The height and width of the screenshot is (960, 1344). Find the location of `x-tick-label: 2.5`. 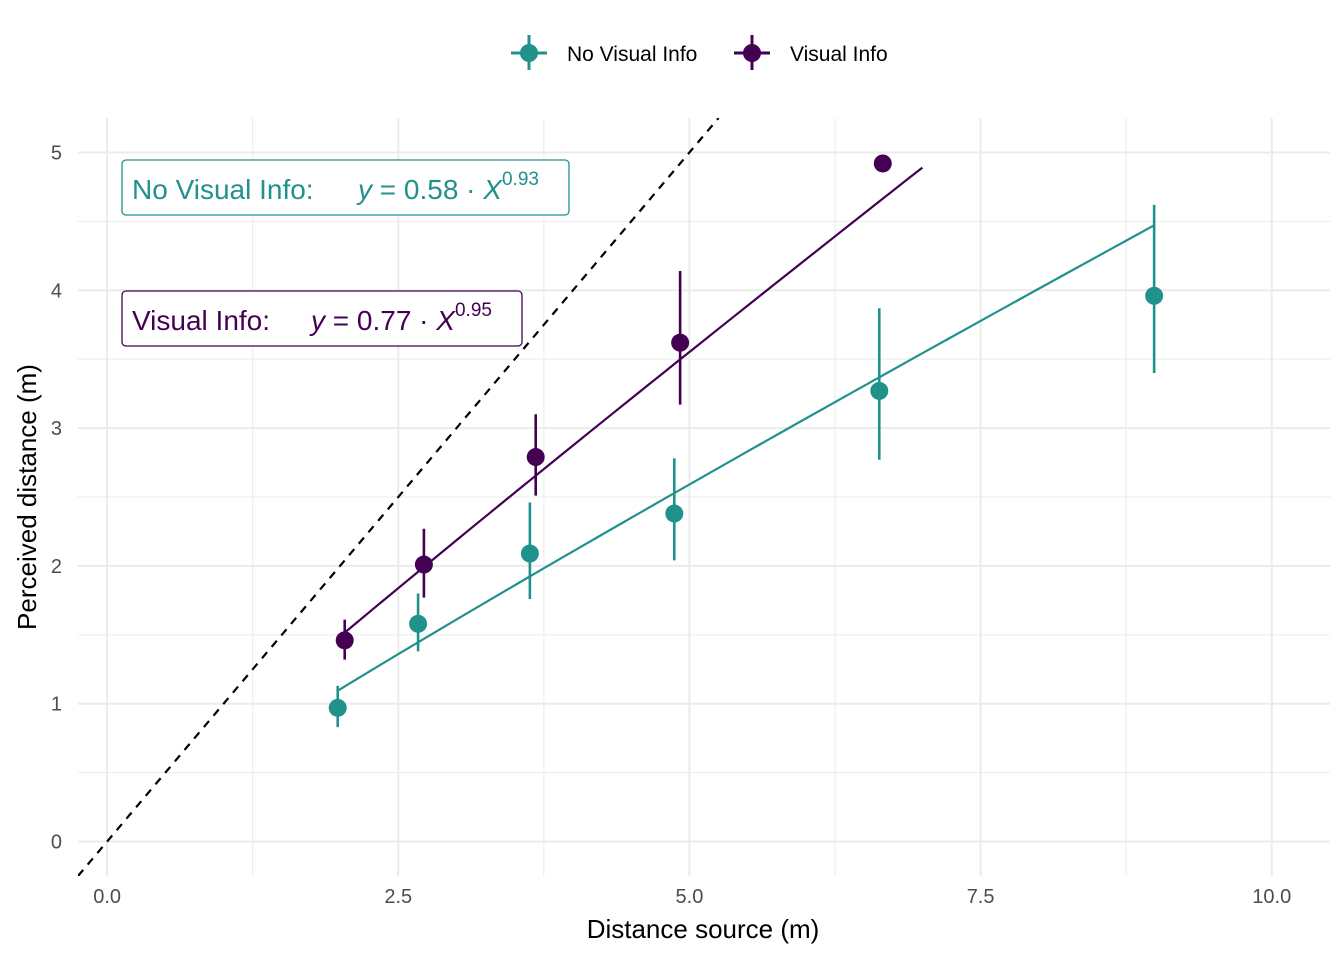

x-tick-label: 2.5 is located at coordinates (398, 897).